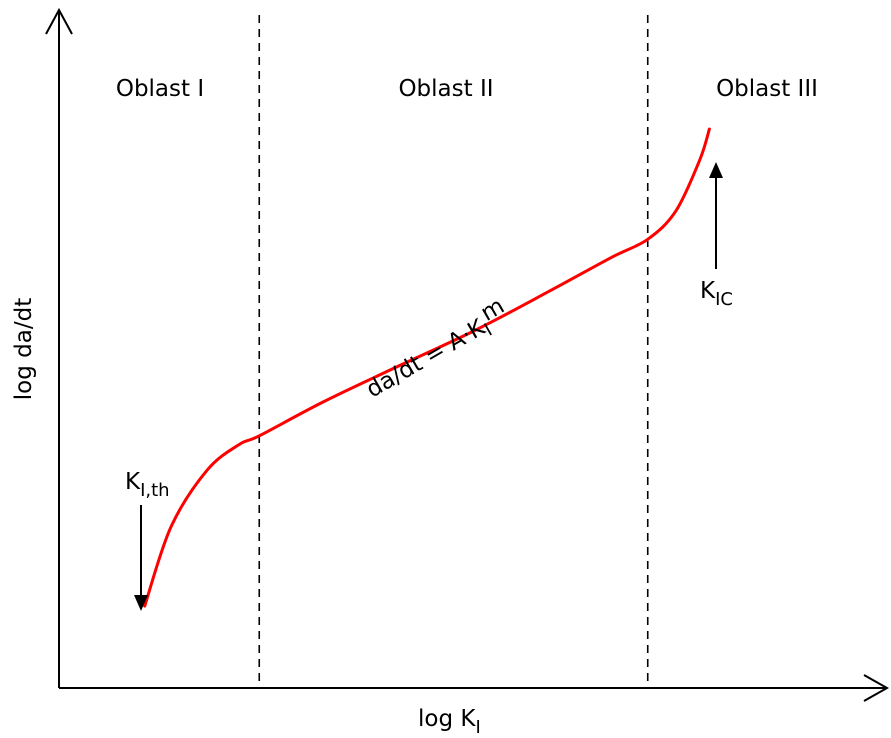 Image resolution: width=891 pixels, height=738 pixels. Describe the element at coordinates (155, 490) in the screenshot. I see `threshold-label-sub: I,th` at that location.